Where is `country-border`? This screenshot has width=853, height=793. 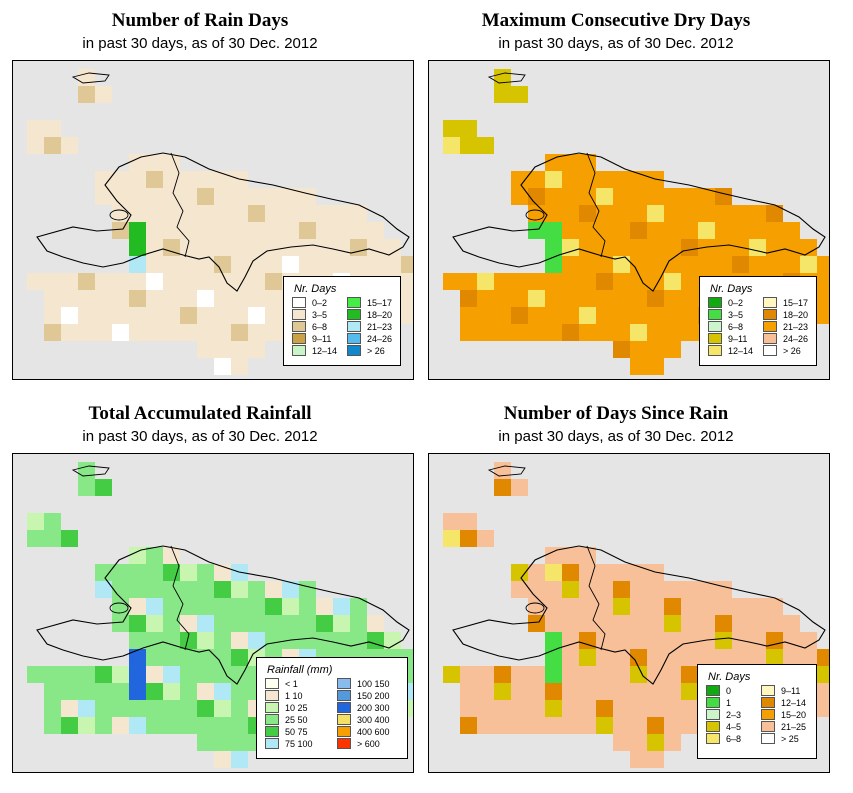
country-border is located at coordinates (596, 205).